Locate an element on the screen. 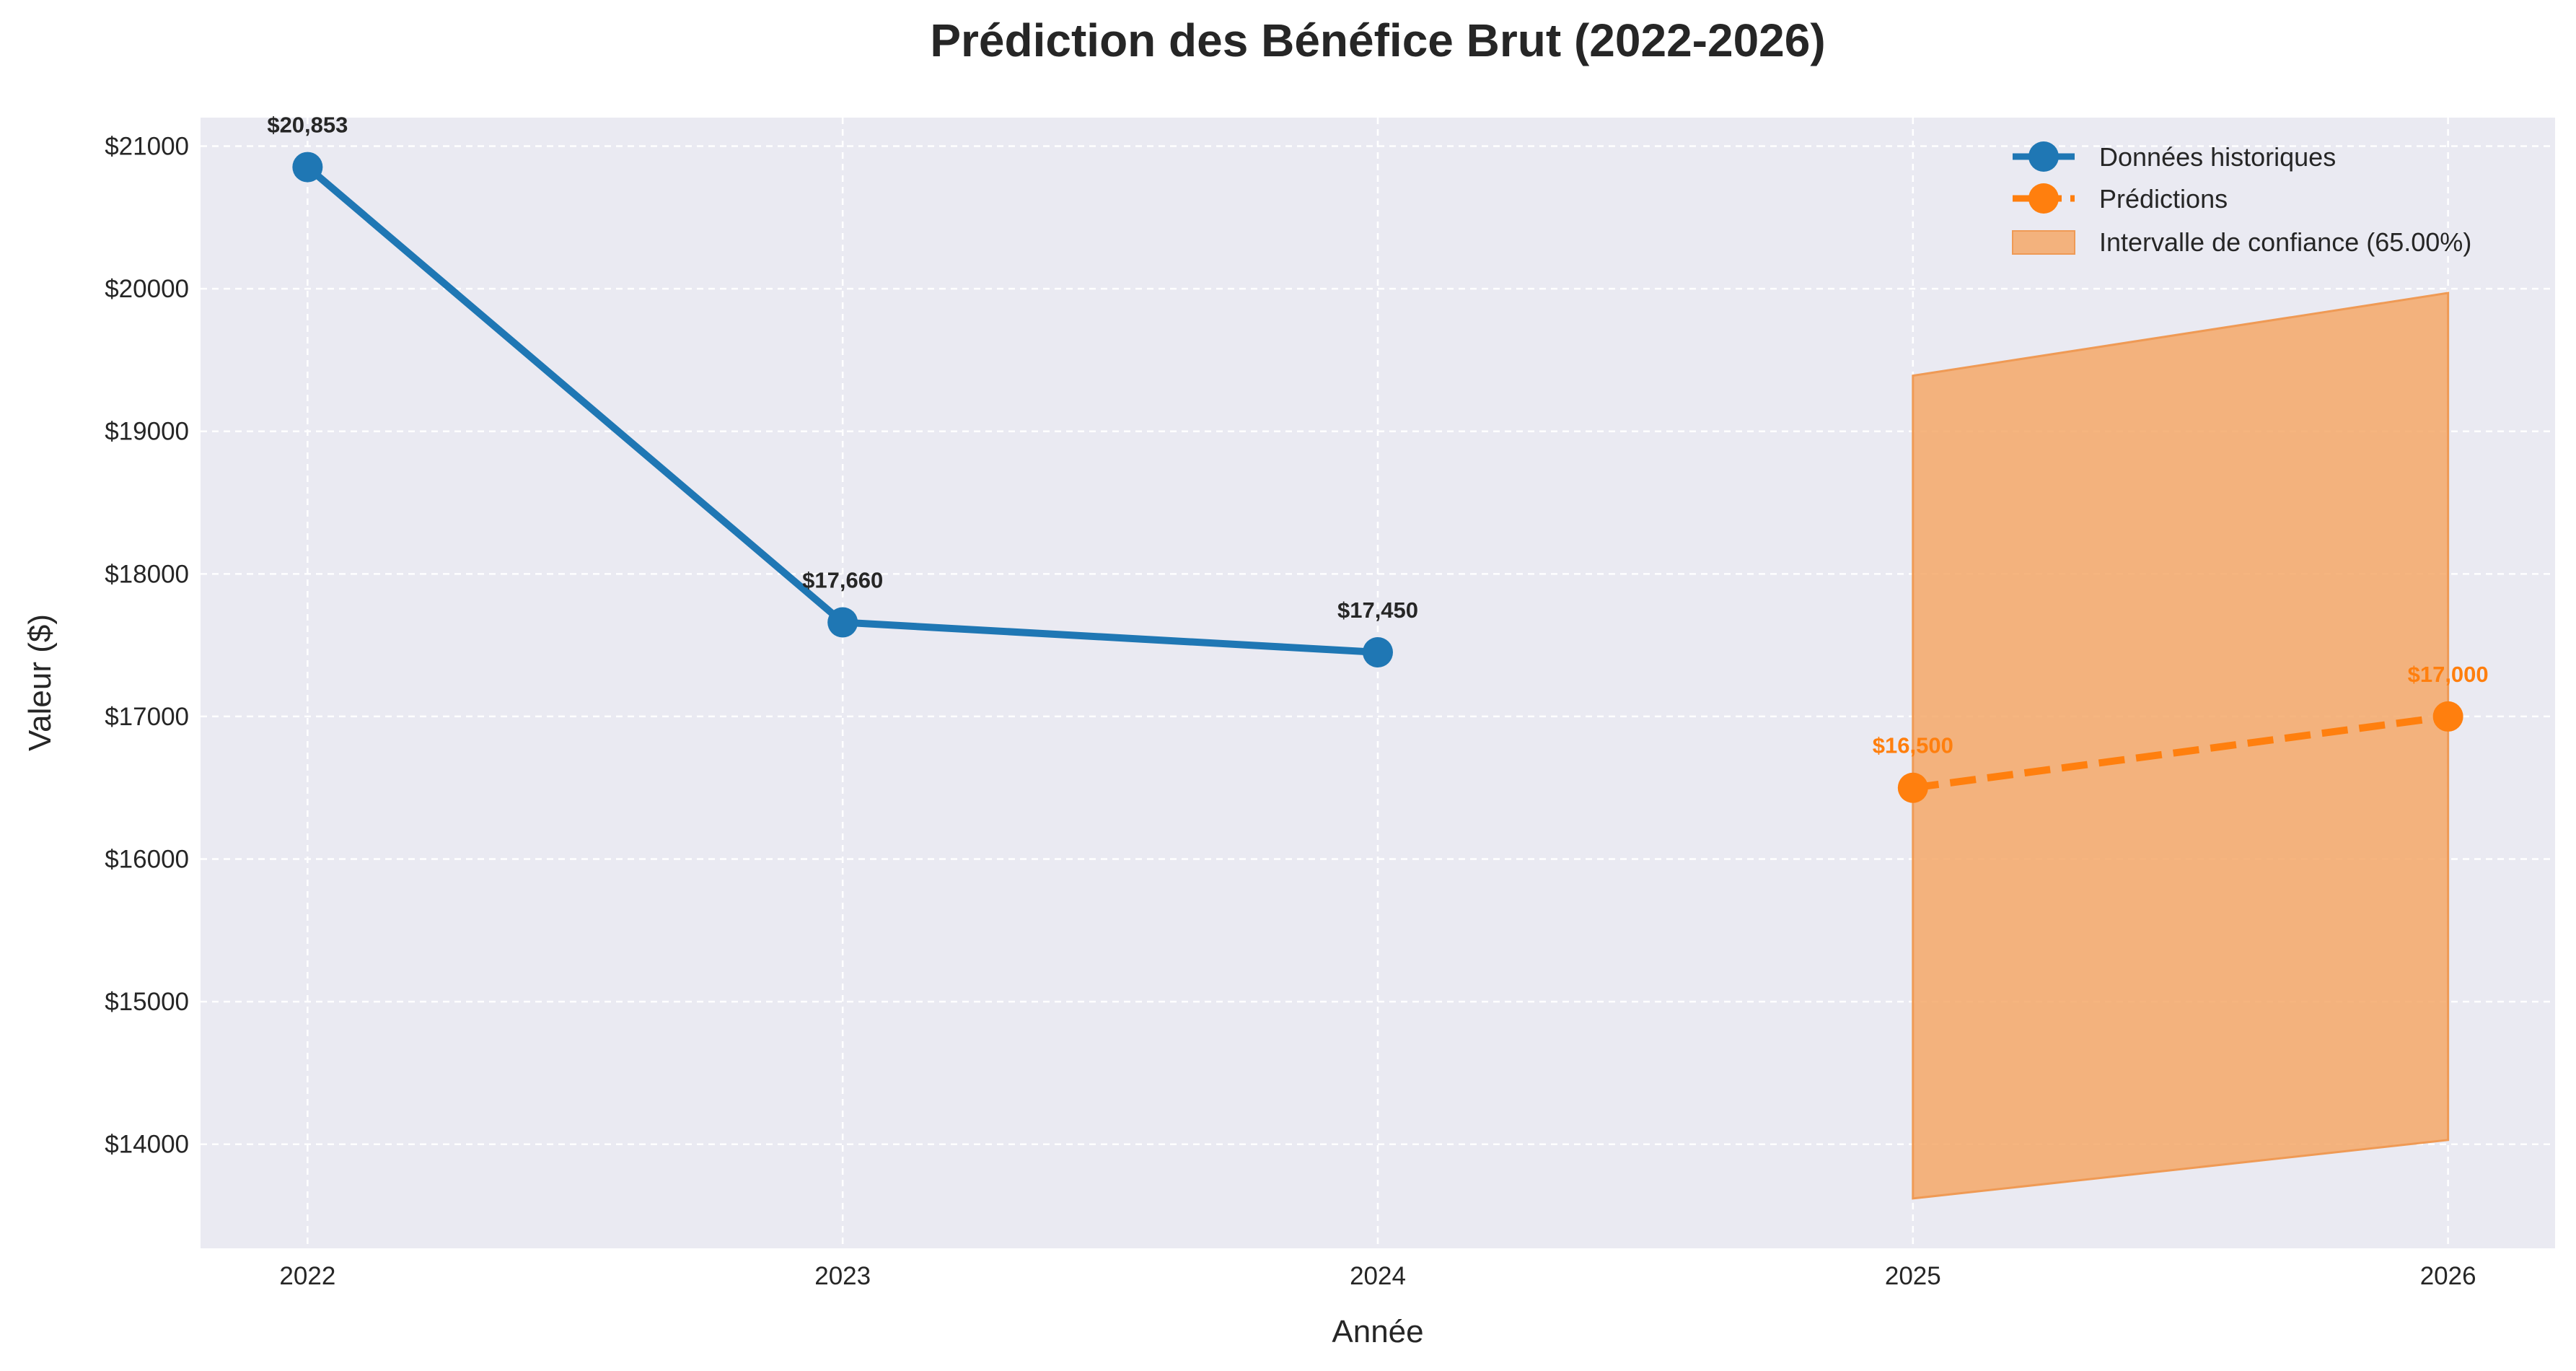 The height and width of the screenshot is (1371, 2576). x-tick-label: 2026 is located at coordinates (2448, 1276).